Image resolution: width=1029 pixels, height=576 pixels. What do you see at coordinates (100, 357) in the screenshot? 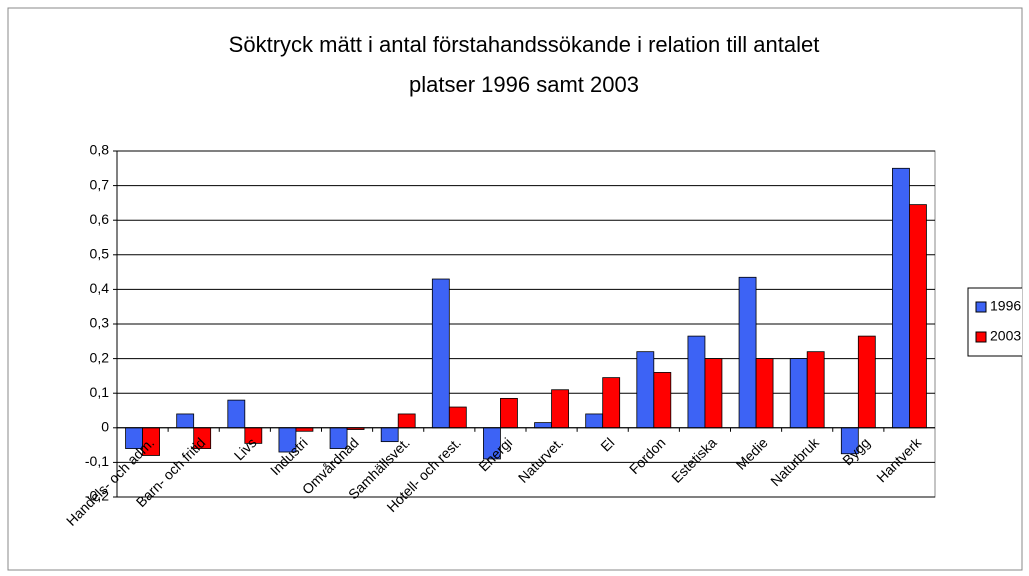
I see `y-tick-label: 0,2` at bounding box center [100, 357].